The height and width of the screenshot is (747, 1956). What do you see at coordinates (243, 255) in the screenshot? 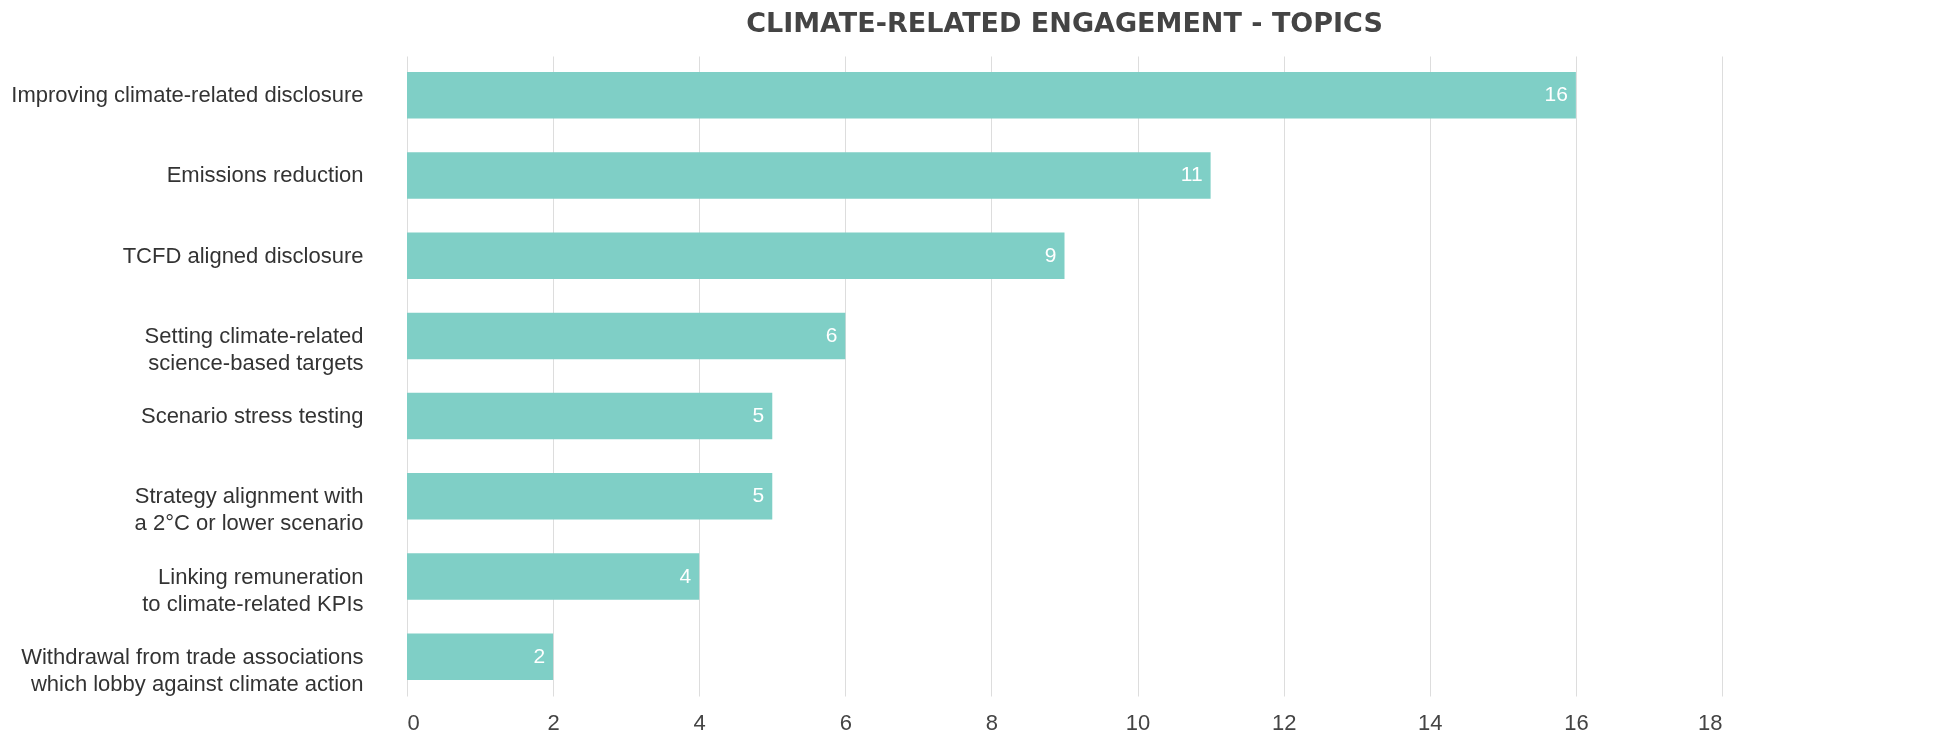
I see `y-tick-label: TCFD aligned disclosure` at bounding box center [243, 255].